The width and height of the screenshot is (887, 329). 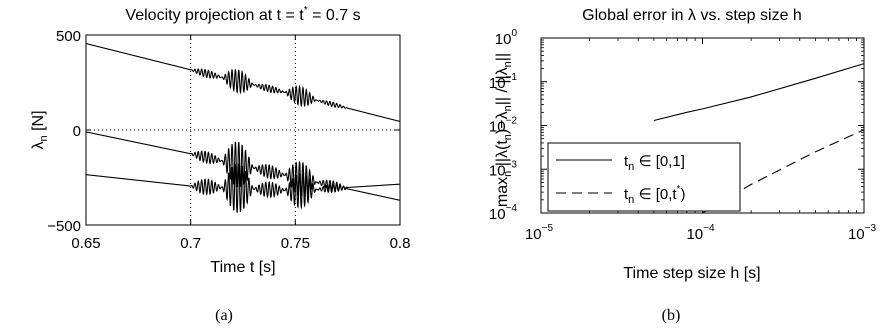 I want to click on x-tick-label: 0.75, so click(x=295, y=243).